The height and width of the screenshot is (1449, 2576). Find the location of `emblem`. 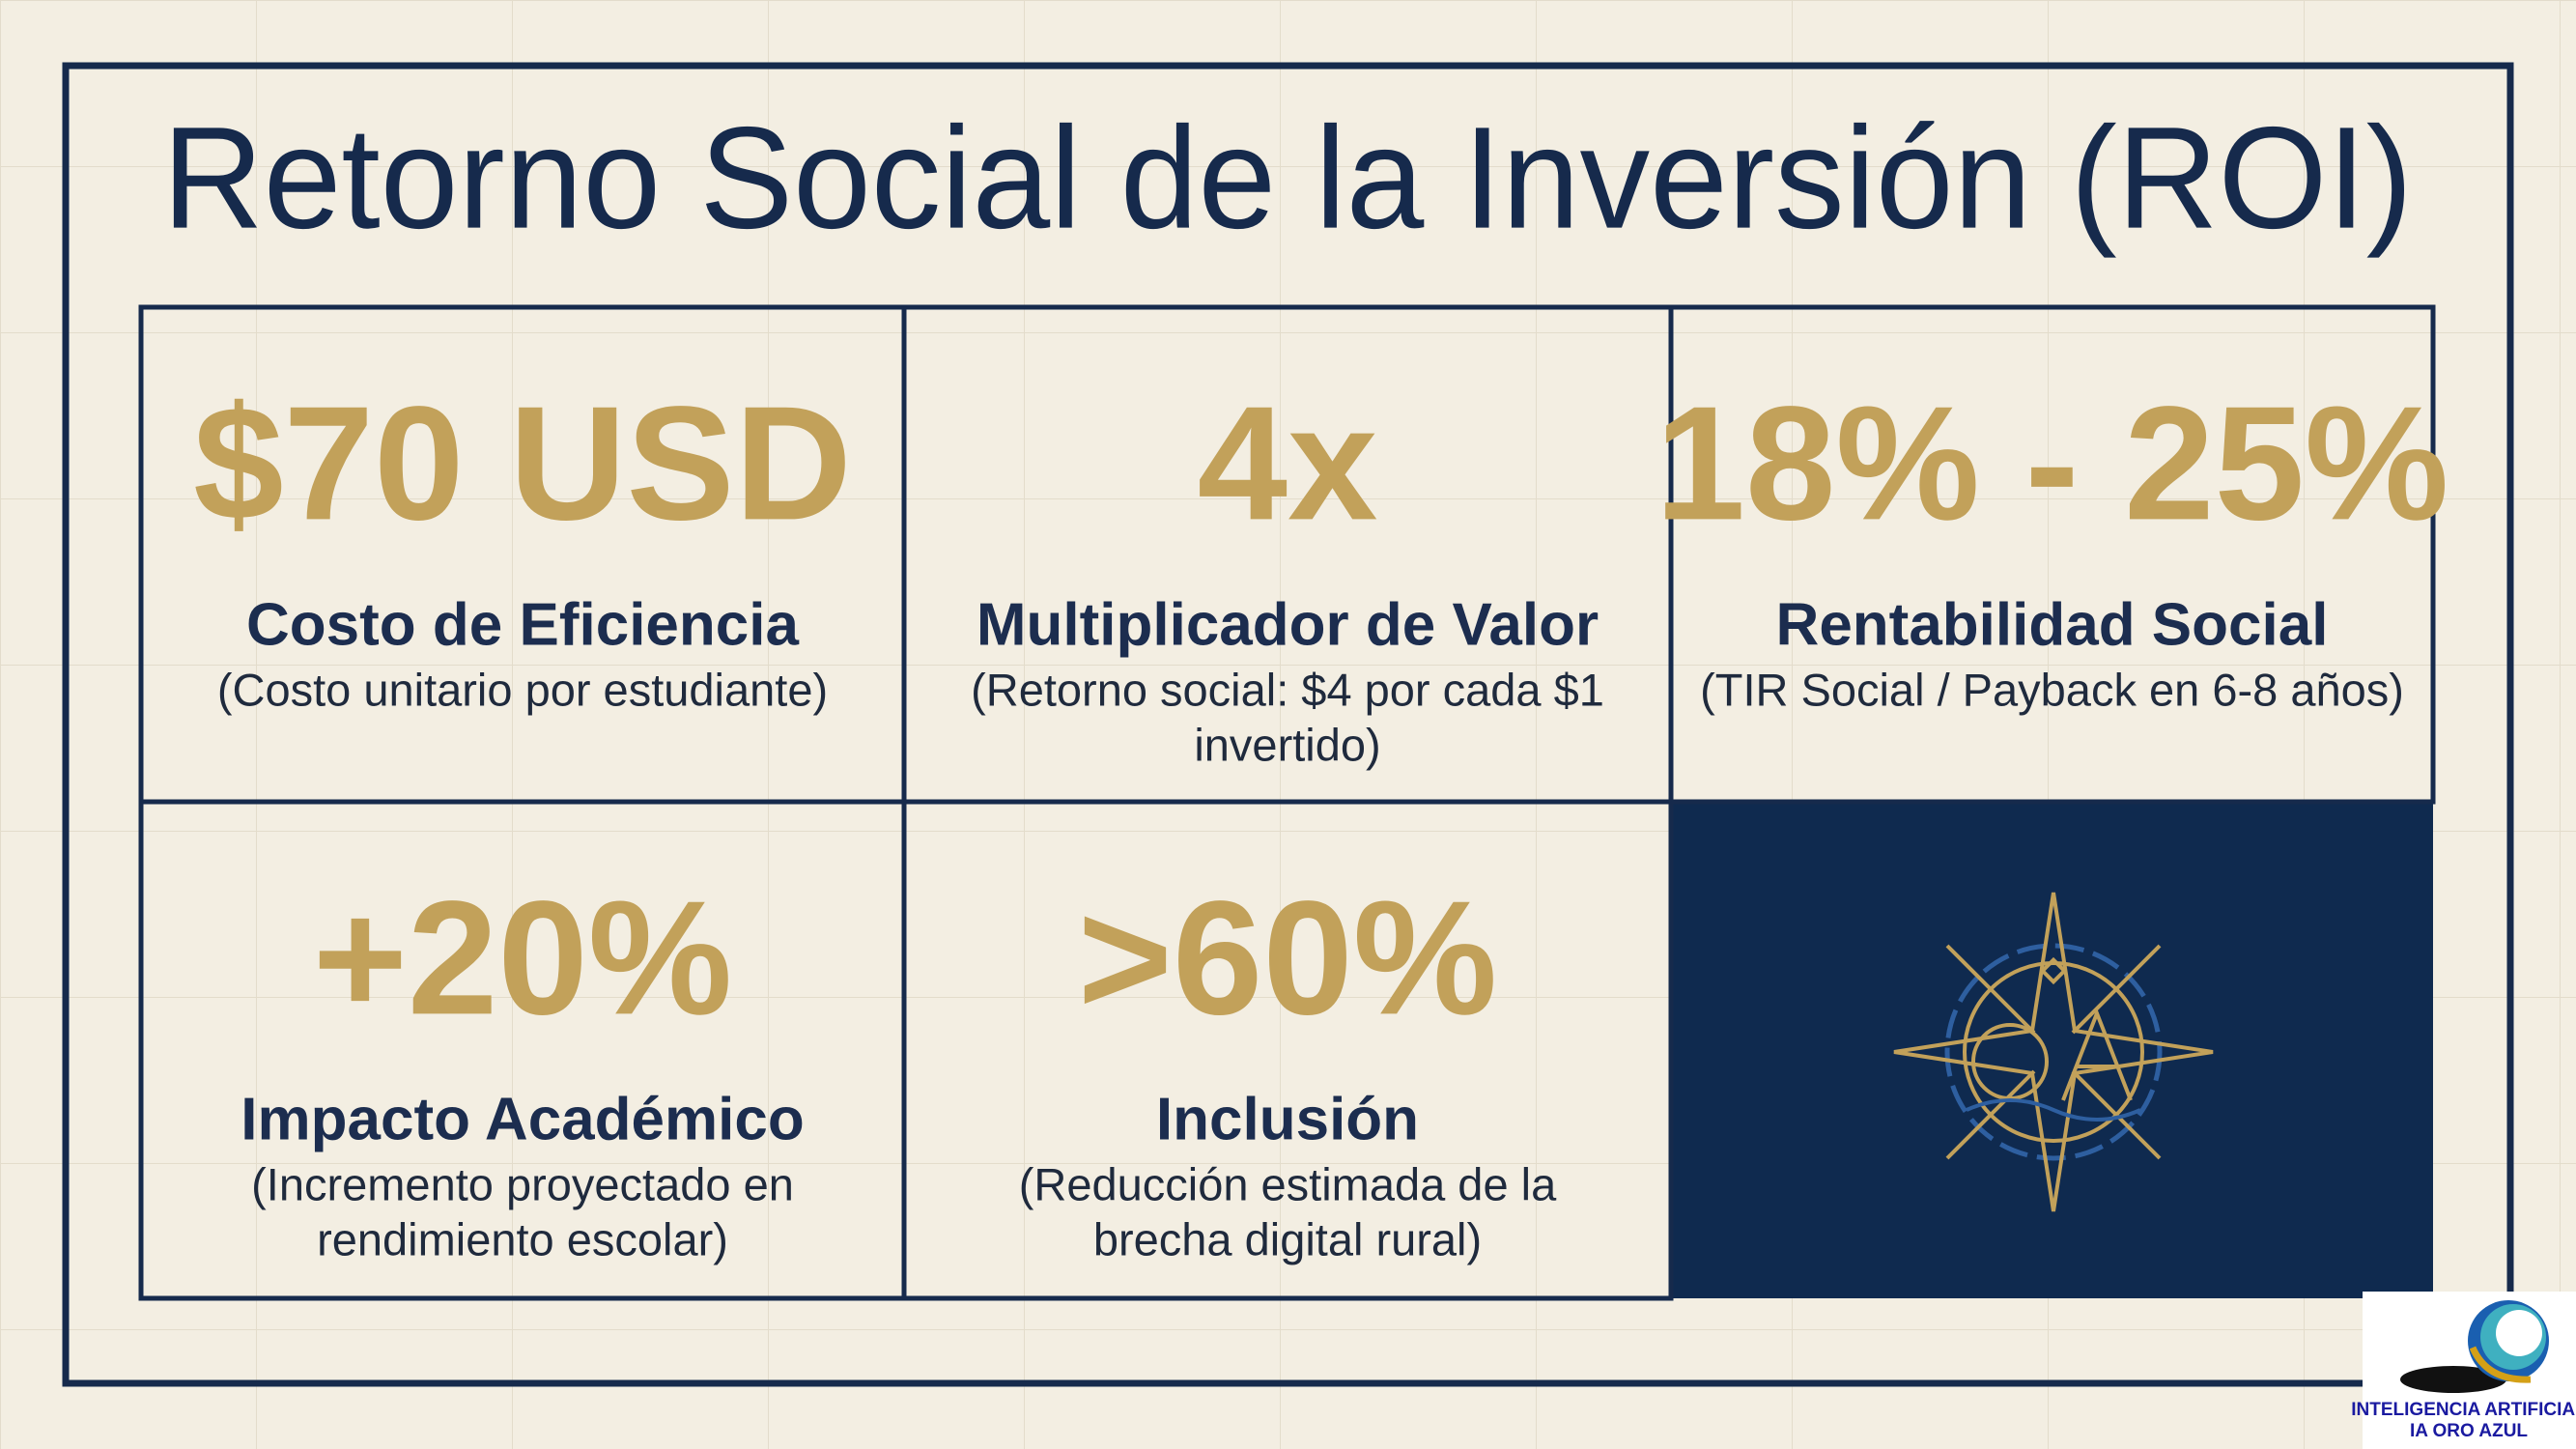

emblem is located at coordinates (2053, 1052).